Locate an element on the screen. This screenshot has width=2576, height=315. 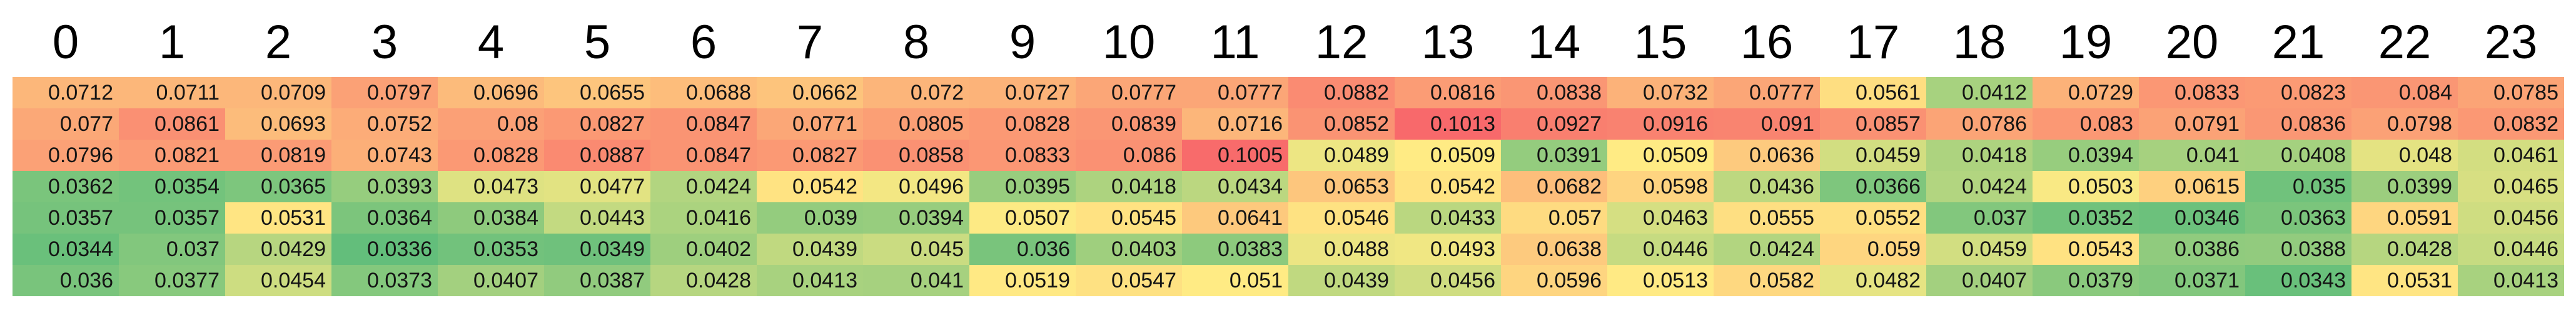
heatmap-cell: 0.0682 is located at coordinates (1554, 186).